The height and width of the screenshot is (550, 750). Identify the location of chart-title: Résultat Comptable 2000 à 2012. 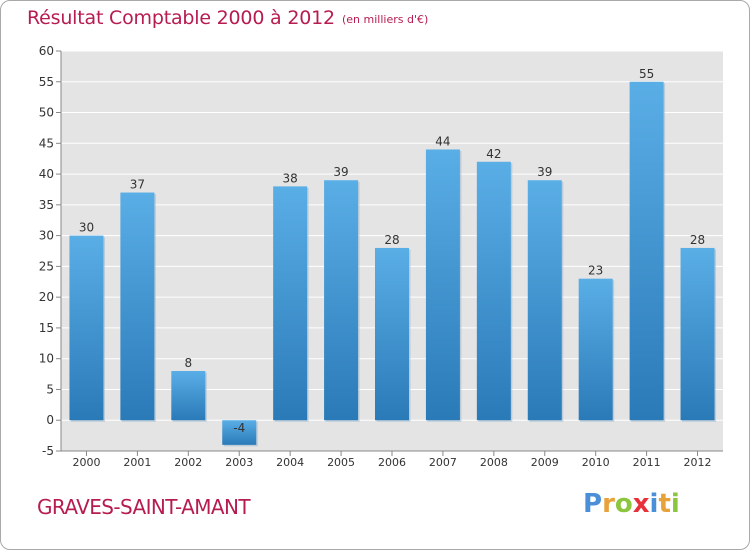
(181, 18).